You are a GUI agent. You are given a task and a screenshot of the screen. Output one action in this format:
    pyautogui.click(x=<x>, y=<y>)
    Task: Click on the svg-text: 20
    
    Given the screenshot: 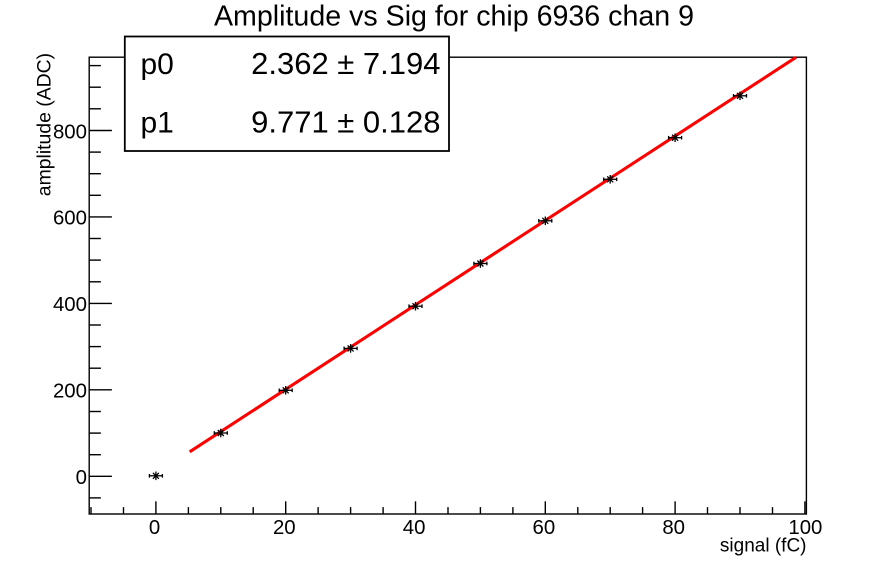 What is the action you would take?
    pyautogui.click(x=284, y=528)
    